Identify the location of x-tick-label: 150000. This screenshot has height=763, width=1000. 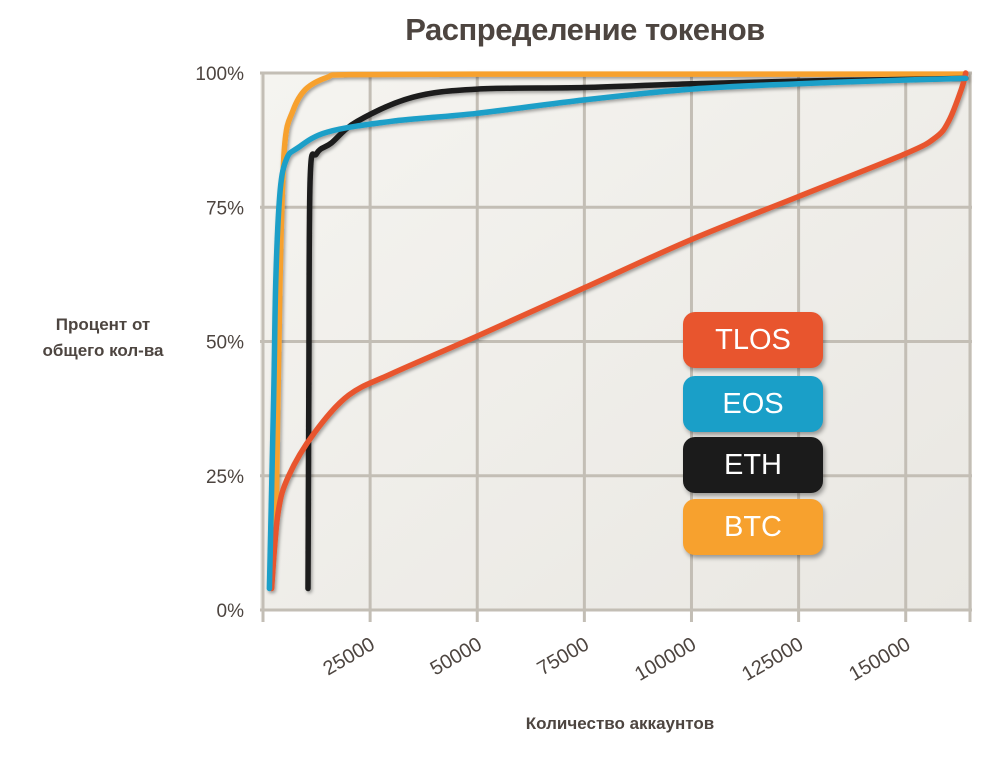
(879, 659).